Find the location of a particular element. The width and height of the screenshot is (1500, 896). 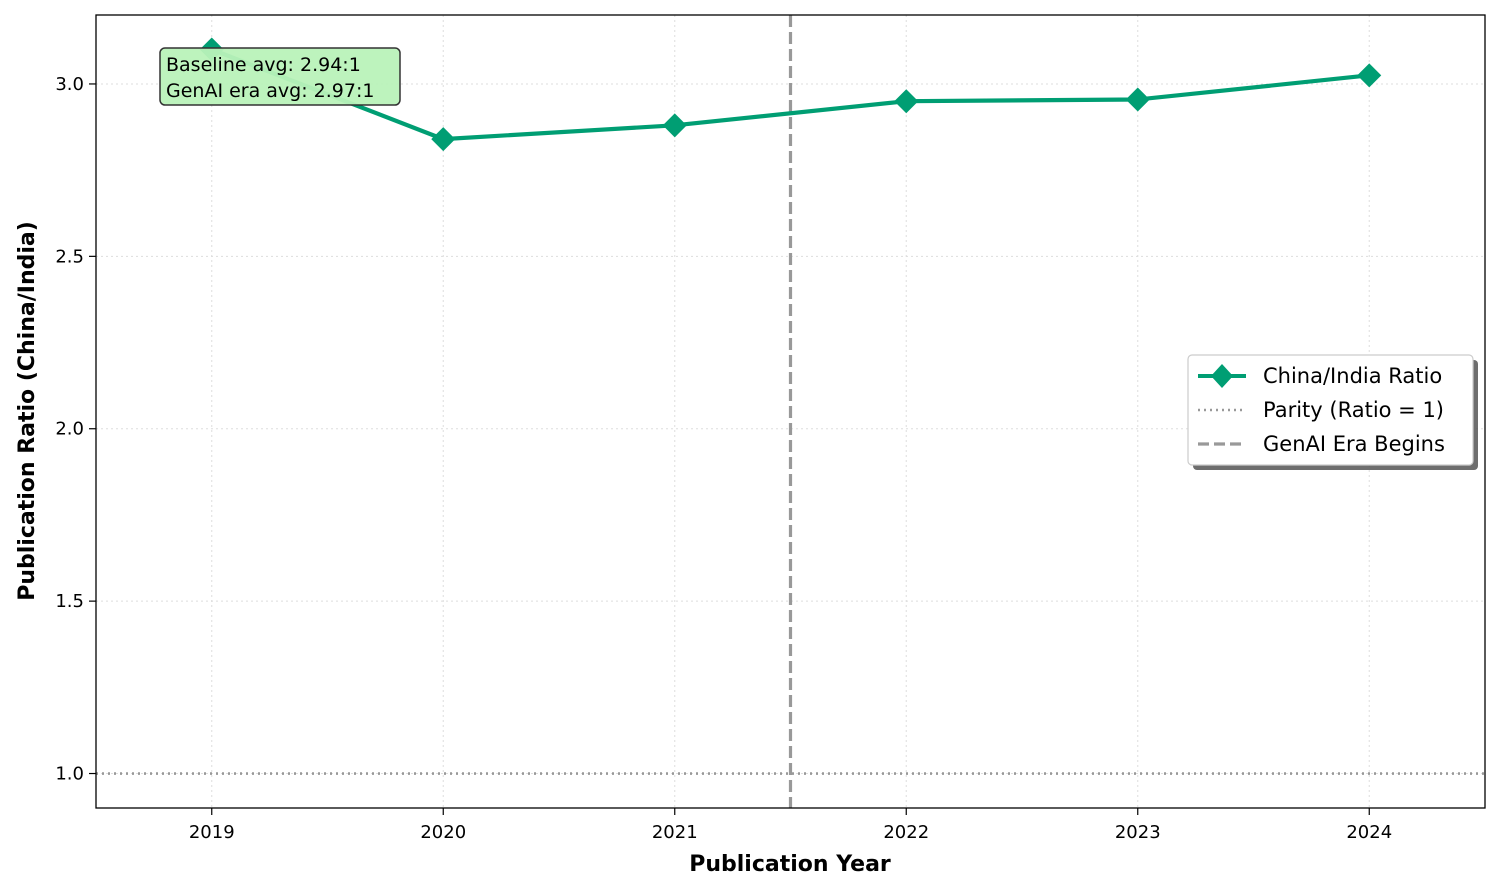

annotation-background is located at coordinates (280, 76).